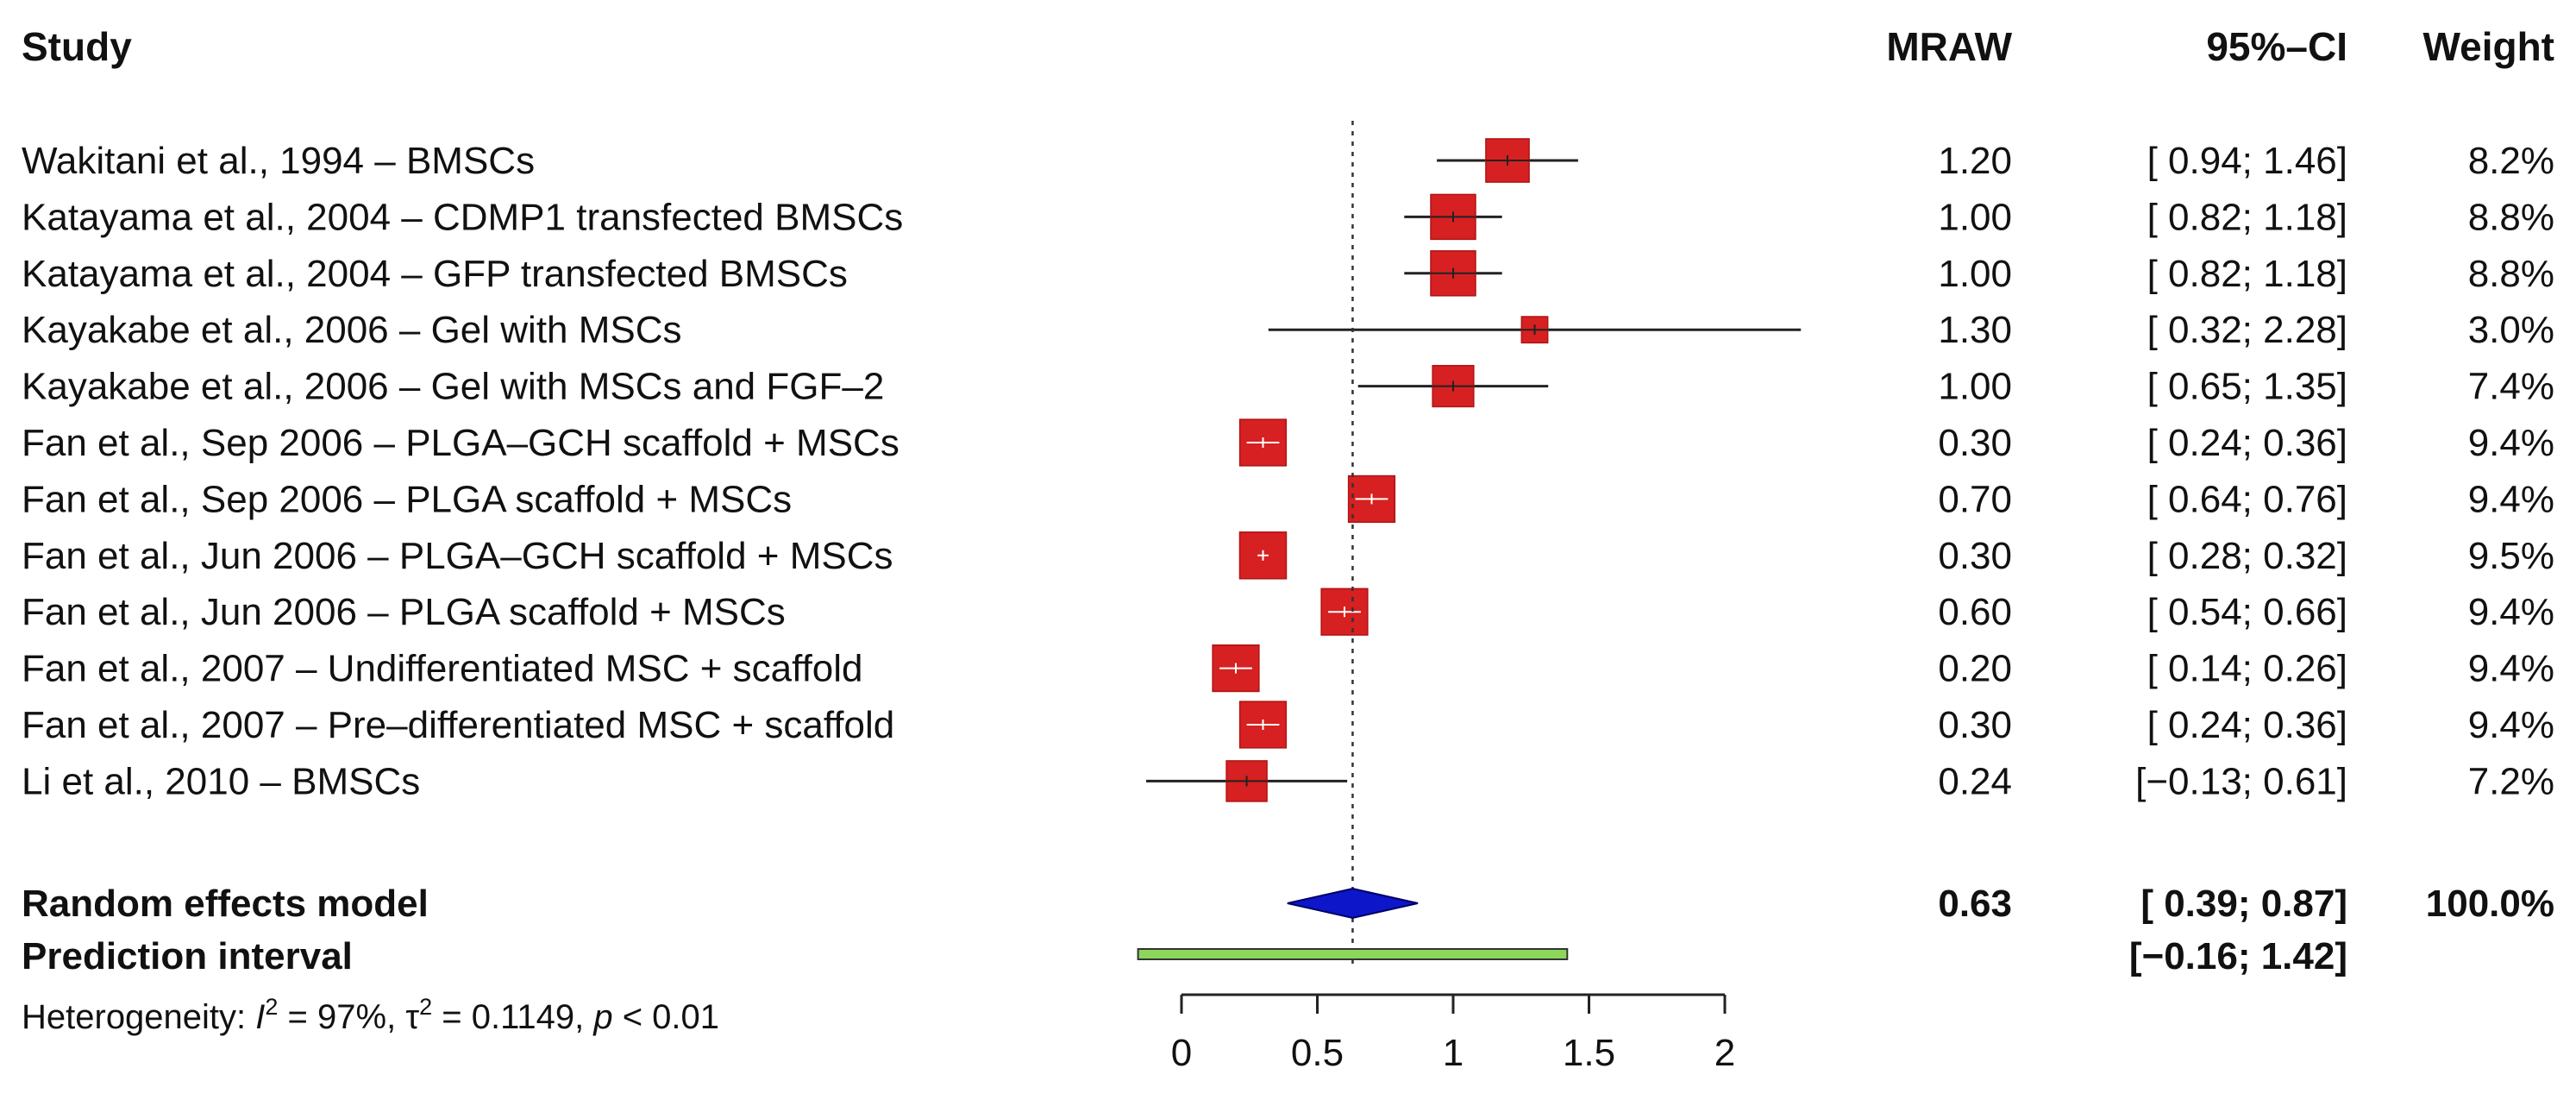 The height and width of the screenshot is (1106, 2576). Describe the element at coordinates (1975, 781) in the screenshot. I see `study-mraw: 0.24` at that location.